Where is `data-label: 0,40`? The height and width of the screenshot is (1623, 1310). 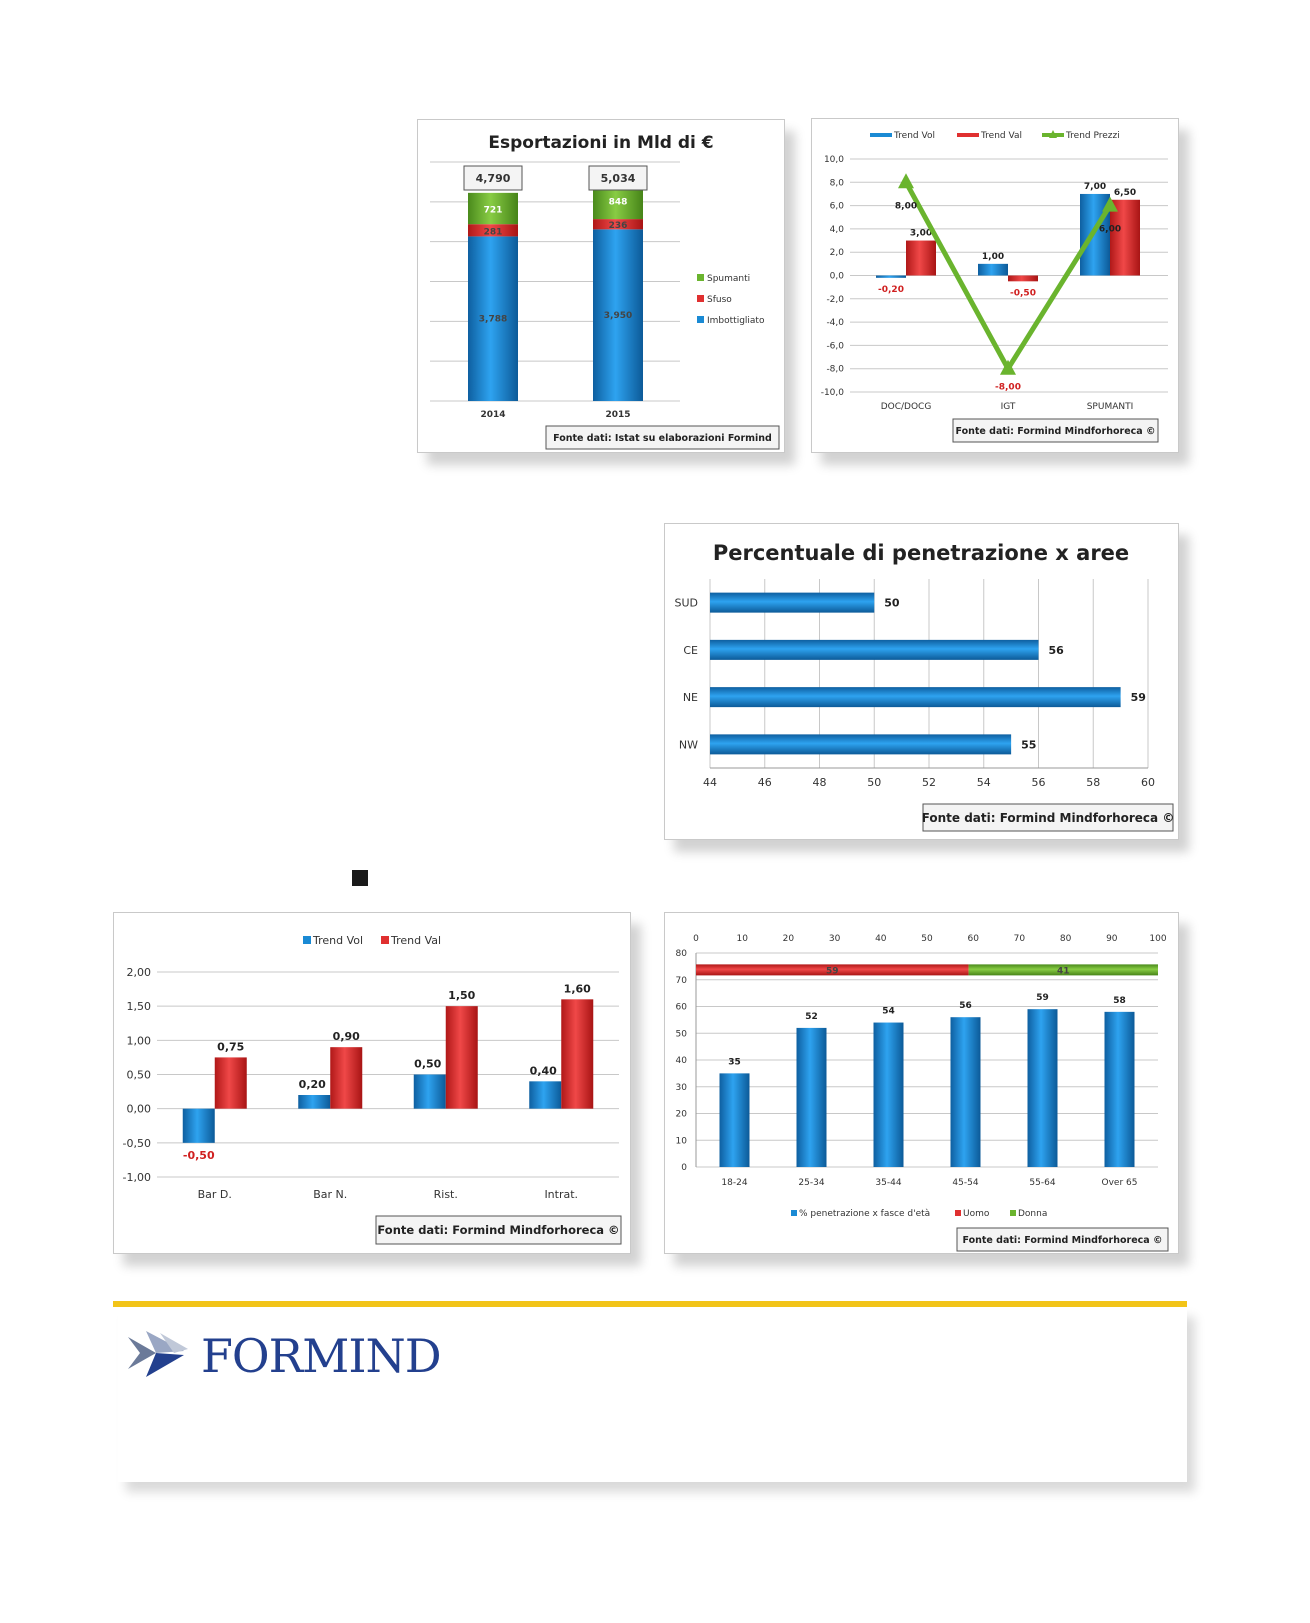 data-label: 0,40 is located at coordinates (543, 1070).